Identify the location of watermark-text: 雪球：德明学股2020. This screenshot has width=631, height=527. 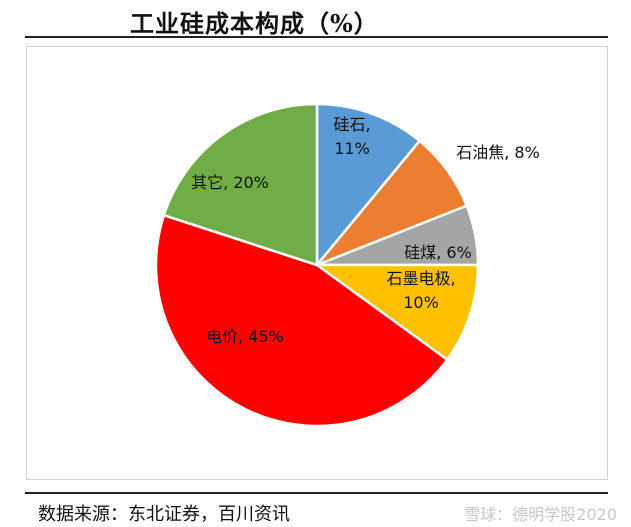
(540, 514).